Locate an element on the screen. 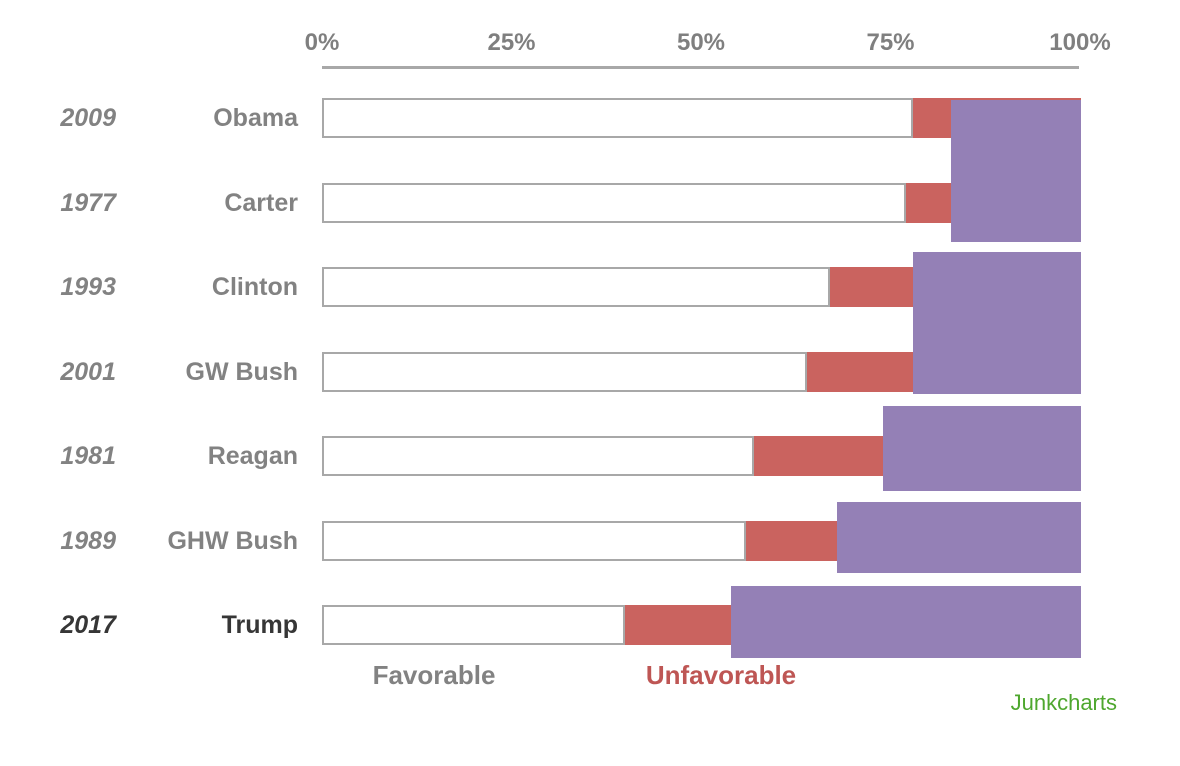  year-label: 2009 is located at coordinates (88, 118).